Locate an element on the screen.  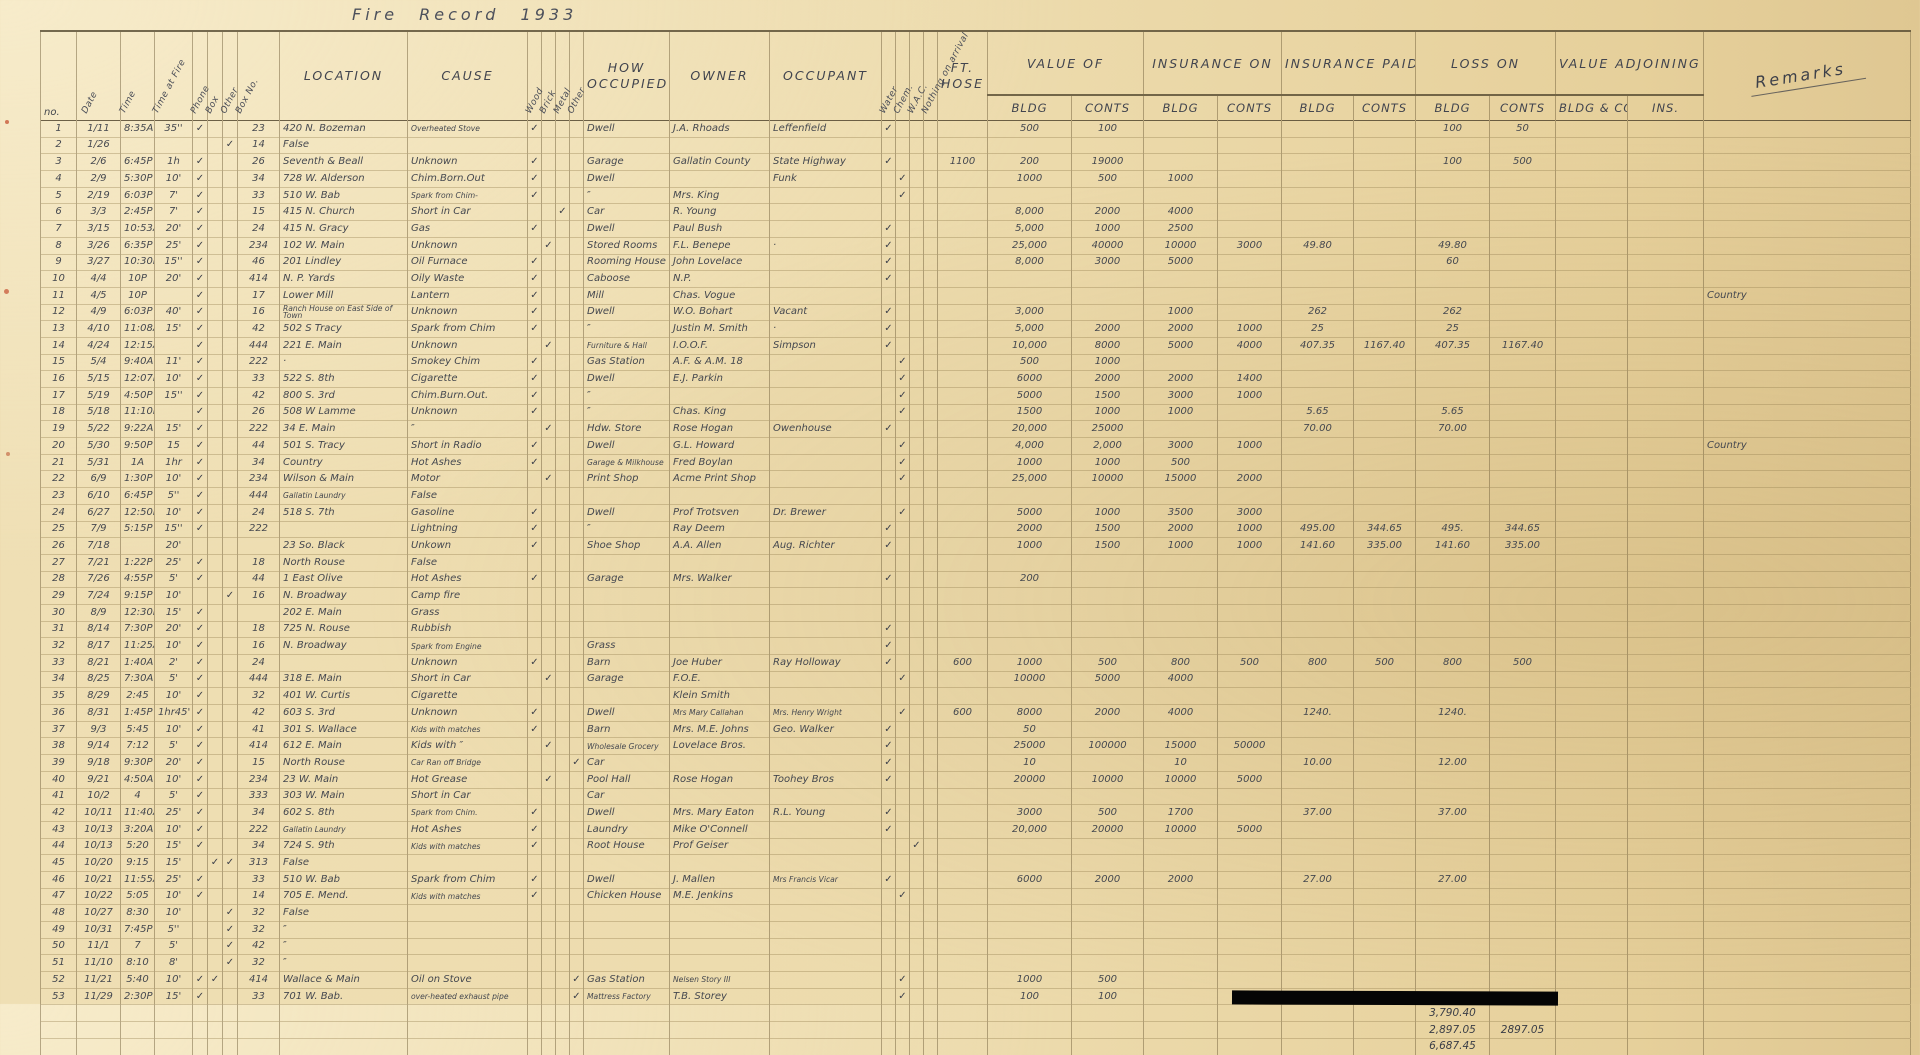
cell-ins_paid_bldg: 407.35 is located at coordinates (1317, 345).